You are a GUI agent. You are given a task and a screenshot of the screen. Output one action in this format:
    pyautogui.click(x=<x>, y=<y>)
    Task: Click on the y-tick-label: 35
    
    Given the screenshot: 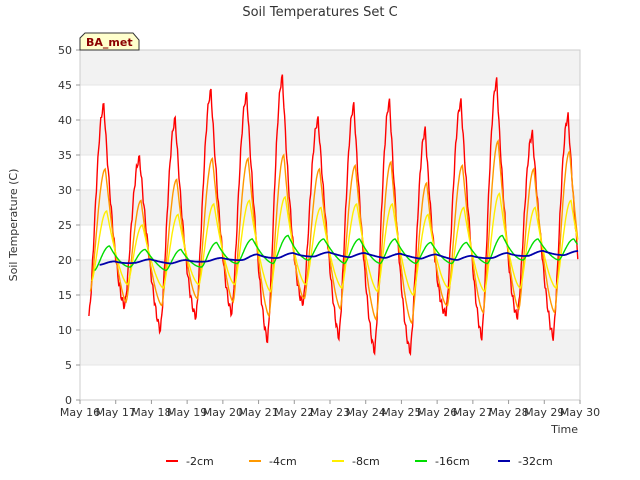 What is the action you would take?
    pyautogui.click(x=65, y=155)
    